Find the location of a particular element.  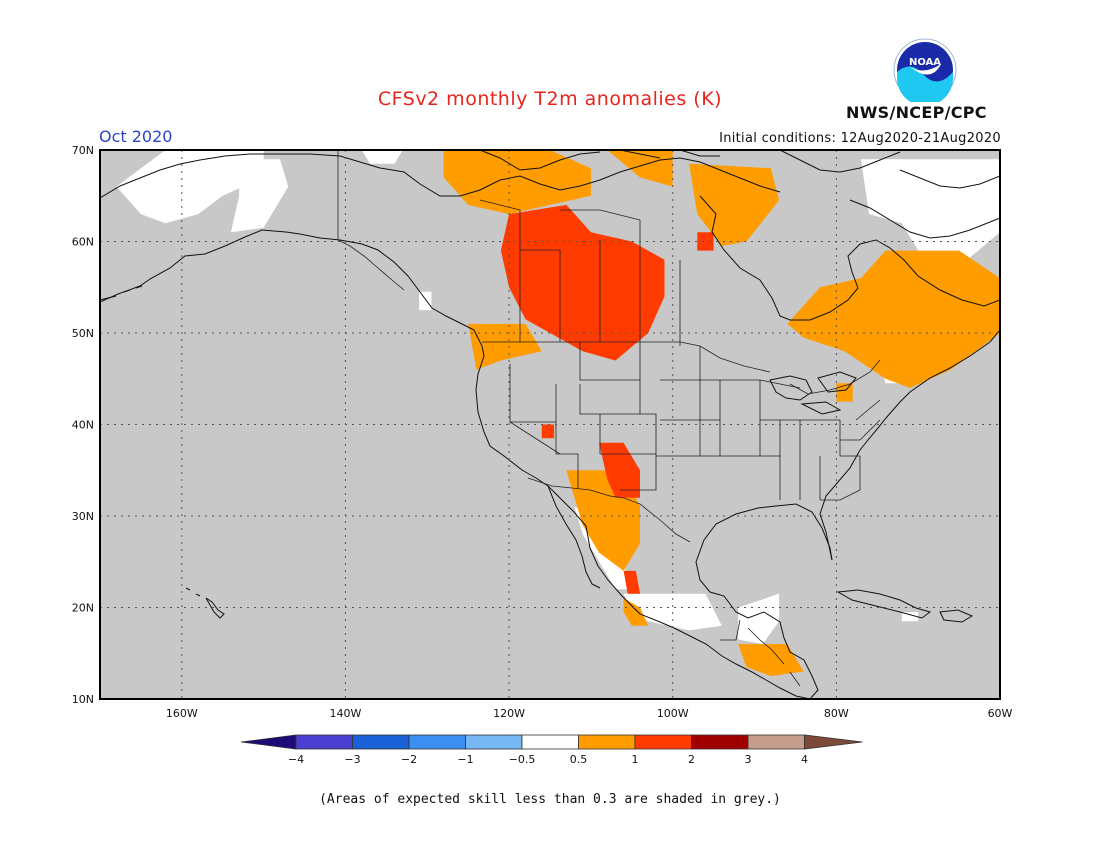

noaa-logo: NOAA is located at coordinates (925, 70).